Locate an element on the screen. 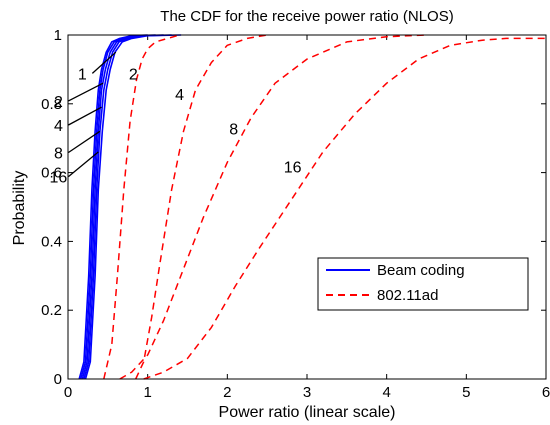  curve-label-beam-coding-8: 2 is located at coordinates (58, 102).